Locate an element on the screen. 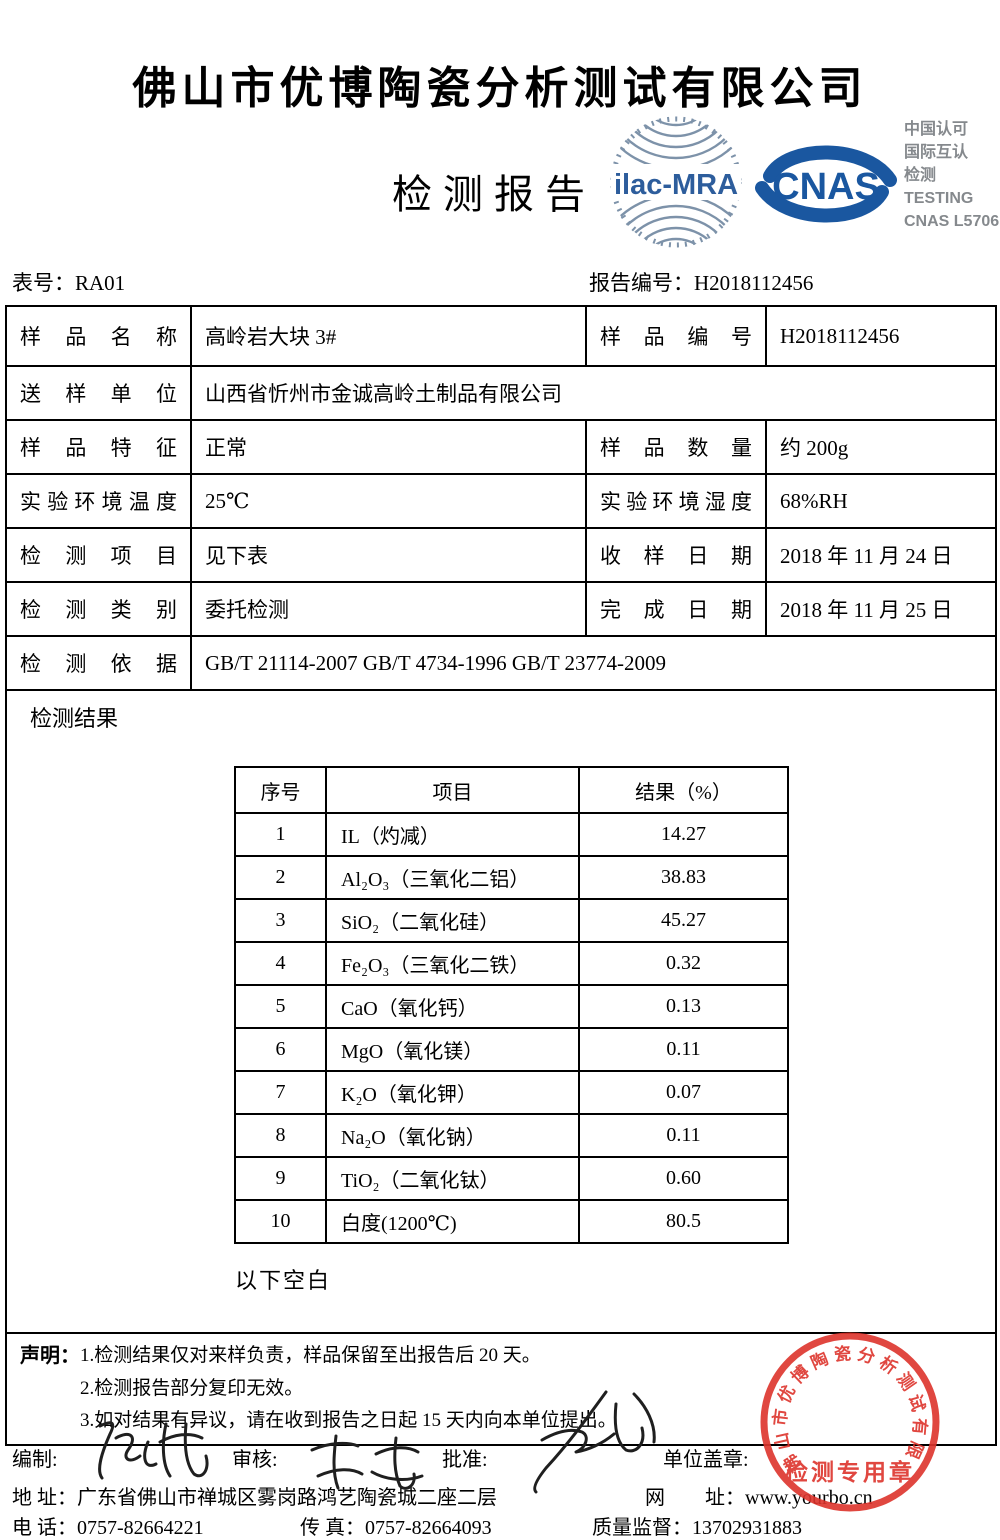  company-name: 佛山市优博陶瓷分析测试有限公司 is located at coordinates (500, 88).